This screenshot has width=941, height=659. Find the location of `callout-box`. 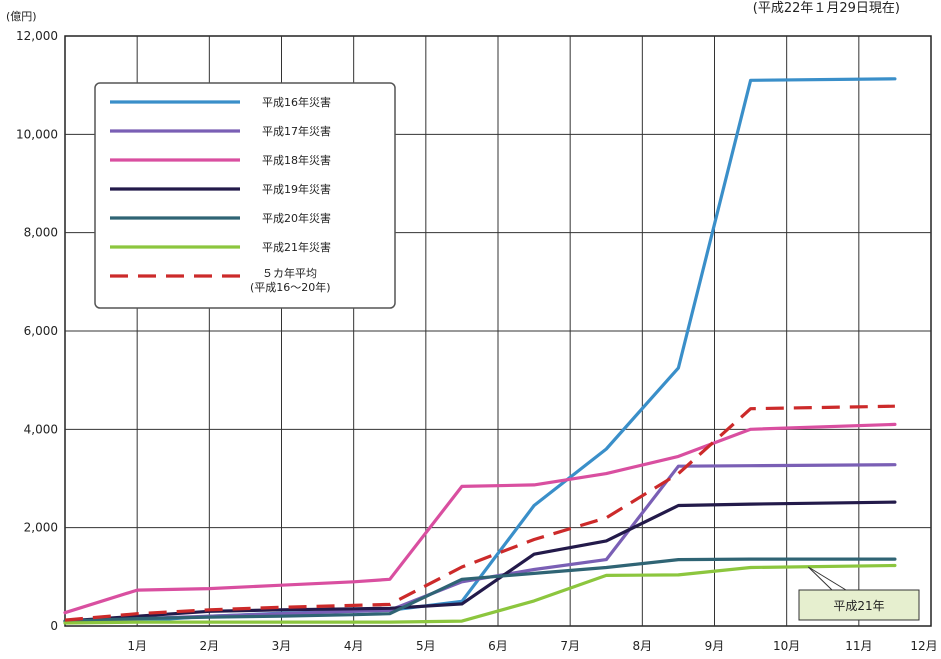

callout-box is located at coordinates (859, 605).